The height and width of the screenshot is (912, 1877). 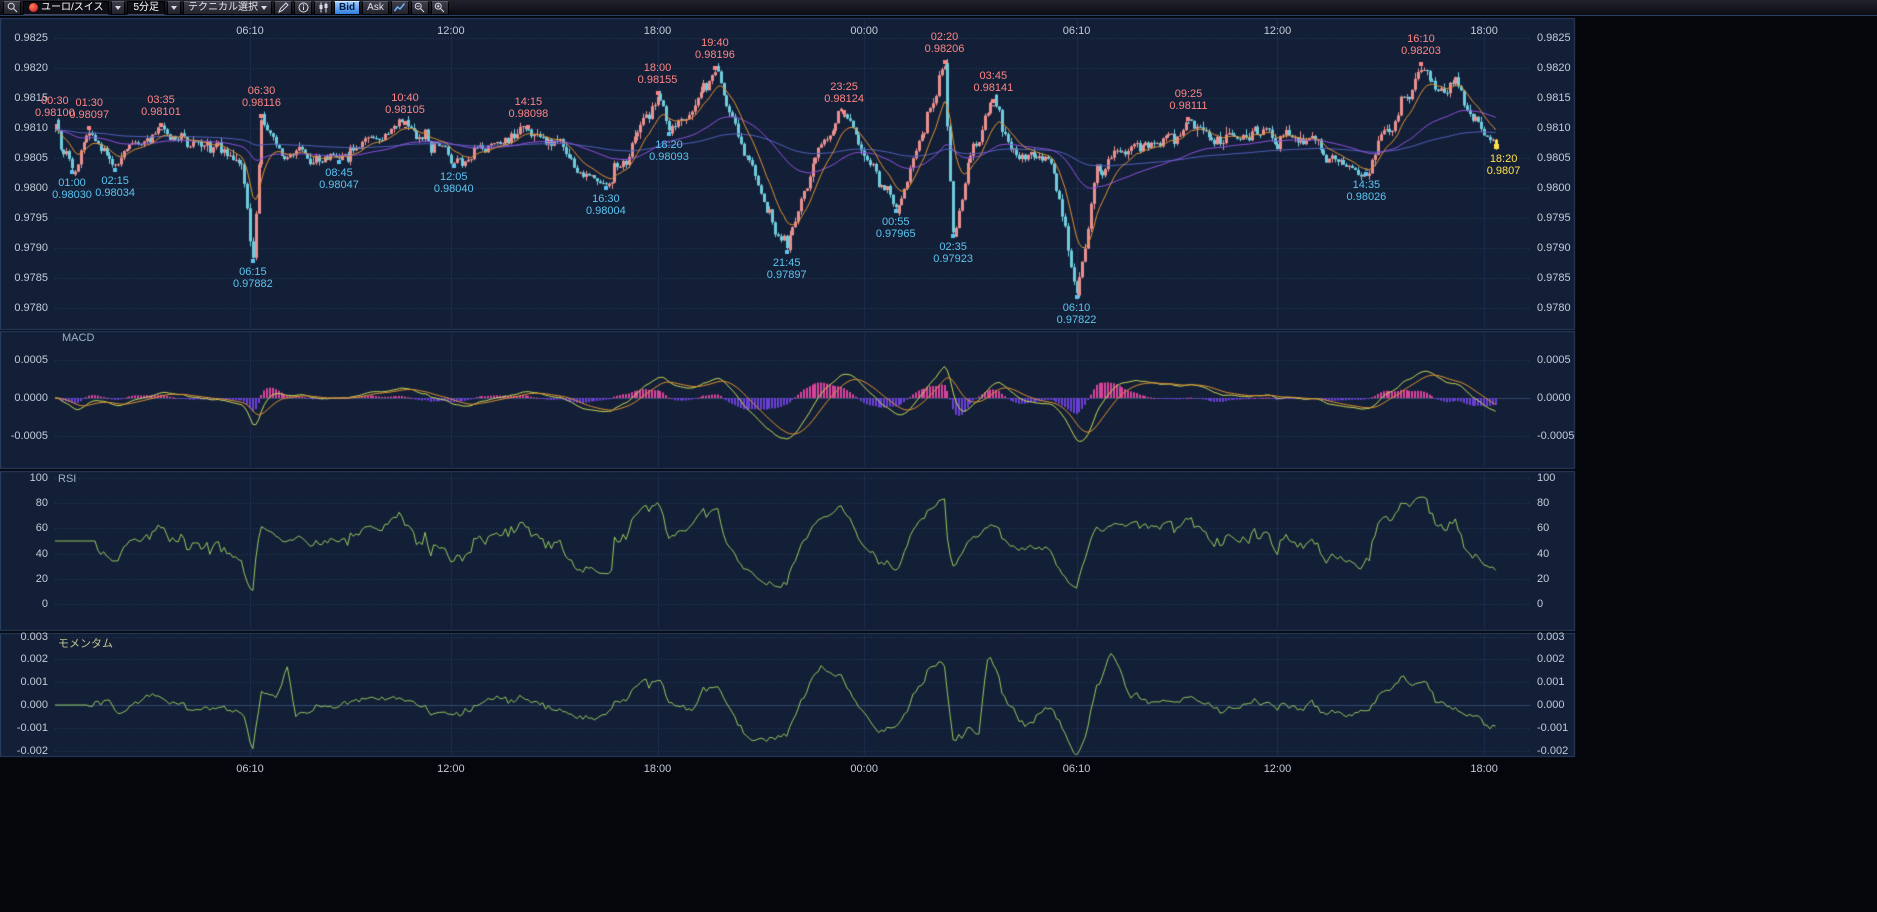 I want to click on ask-button: Ask, so click(x=375, y=7).